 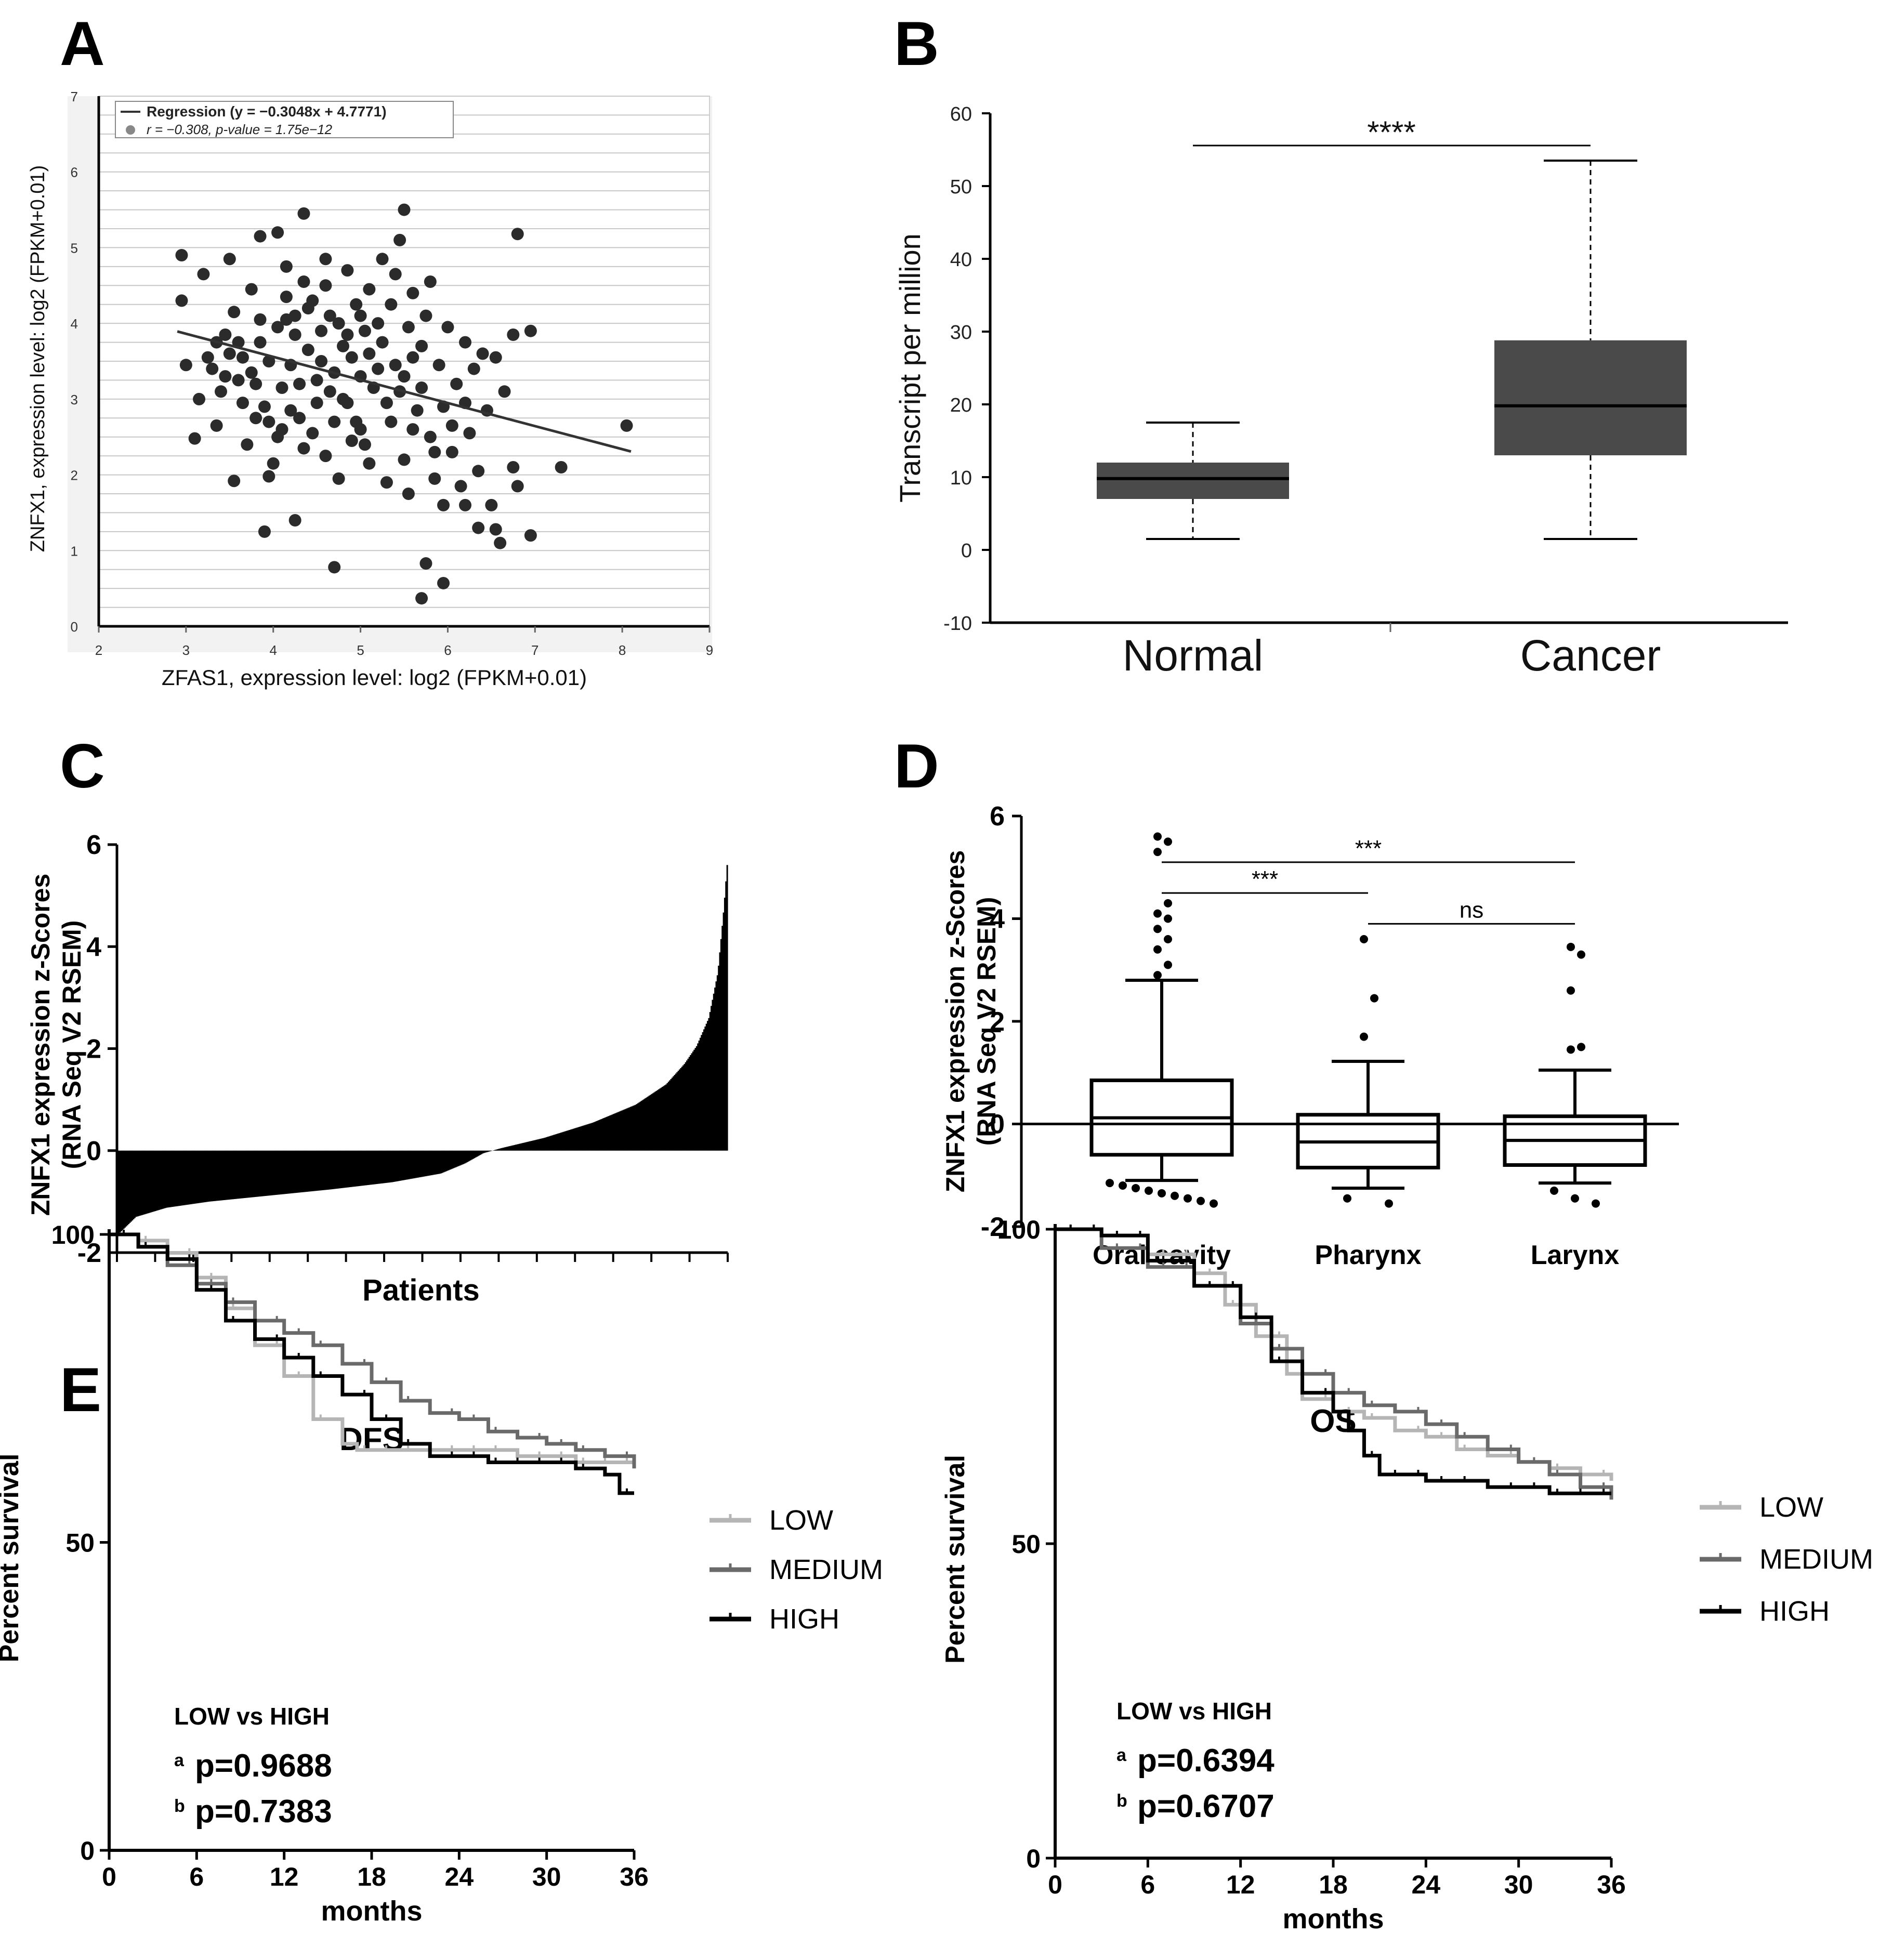 I want to click on os-x-tick-label: 24, so click(x=1427, y=1884).